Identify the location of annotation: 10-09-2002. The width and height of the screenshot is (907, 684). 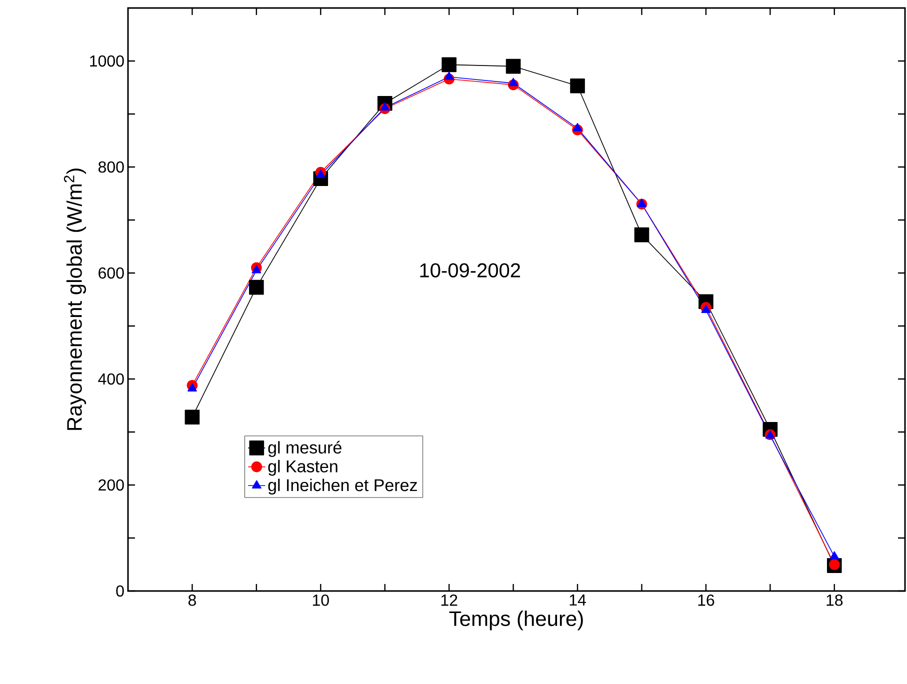
(470, 270).